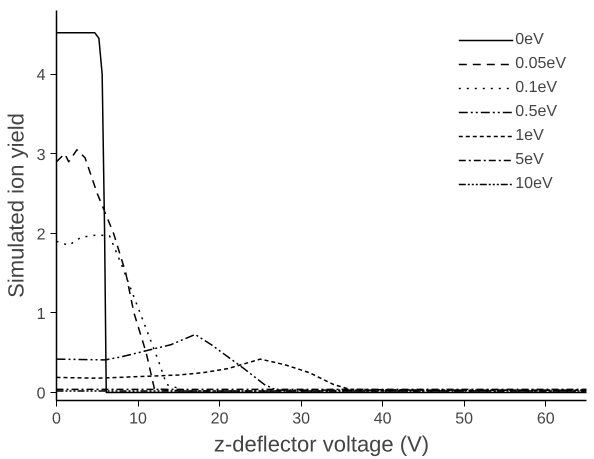 This screenshot has height=459, width=594. I want to click on x-tick-label: 0, so click(57, 419).